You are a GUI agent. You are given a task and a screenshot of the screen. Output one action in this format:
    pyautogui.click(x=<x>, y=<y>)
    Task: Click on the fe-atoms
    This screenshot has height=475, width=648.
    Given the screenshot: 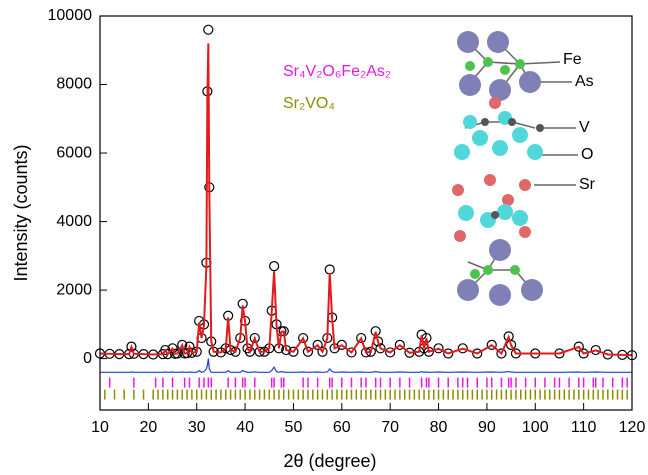 What is the action you would take?
    pyautogui.click(x=495, y=168)
    